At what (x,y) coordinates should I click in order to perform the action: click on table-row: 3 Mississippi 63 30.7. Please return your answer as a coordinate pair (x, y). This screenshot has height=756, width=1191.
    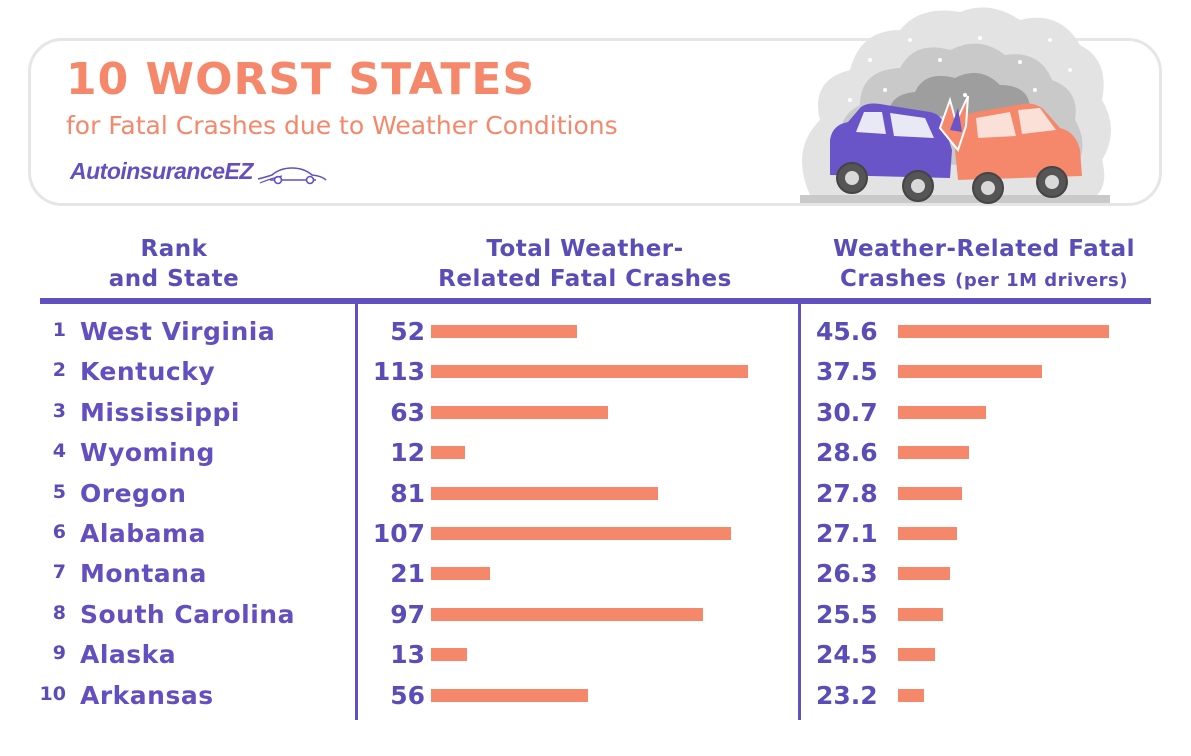
    Looking at the image, I should click on (595, 417).